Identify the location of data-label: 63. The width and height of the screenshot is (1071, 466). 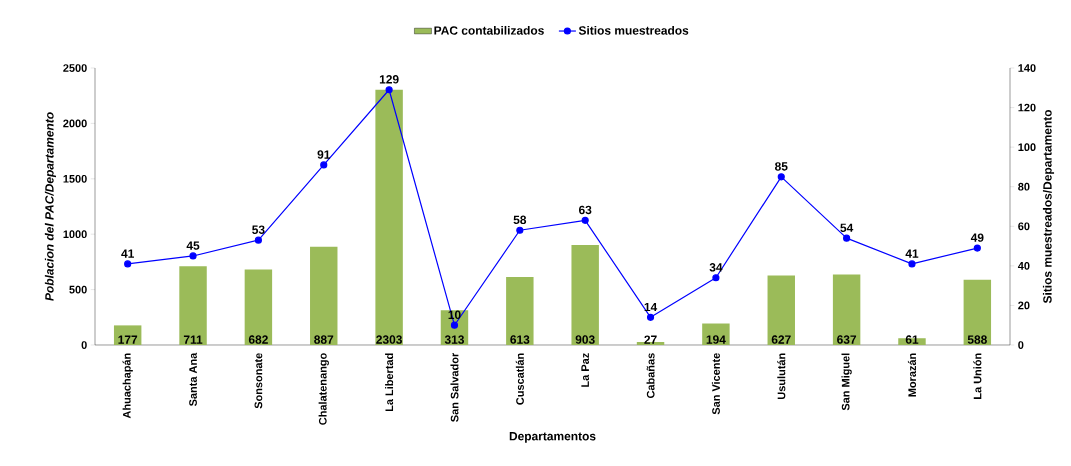
(585, 210).